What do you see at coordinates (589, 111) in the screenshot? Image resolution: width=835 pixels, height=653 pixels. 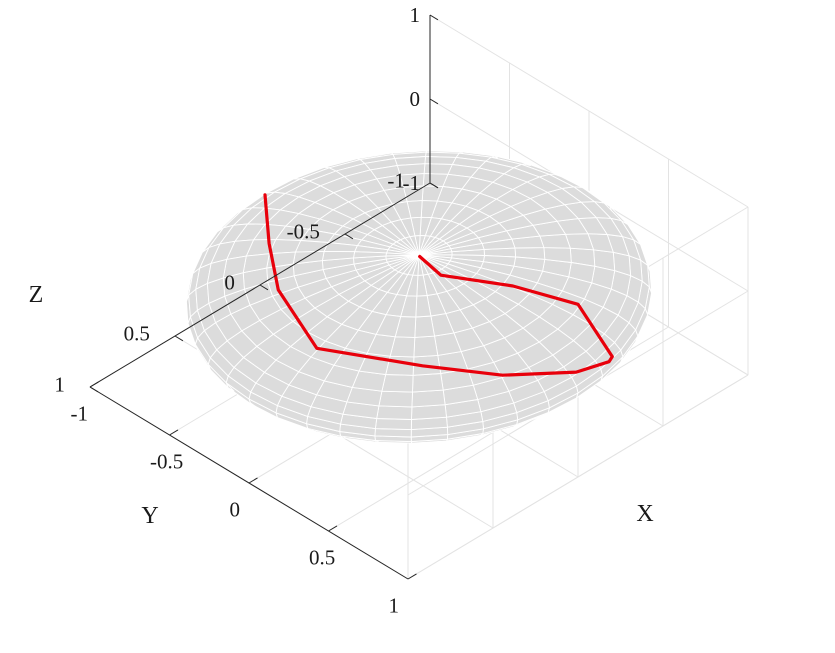 I see `grid-line` at bounding box center [589, 111].